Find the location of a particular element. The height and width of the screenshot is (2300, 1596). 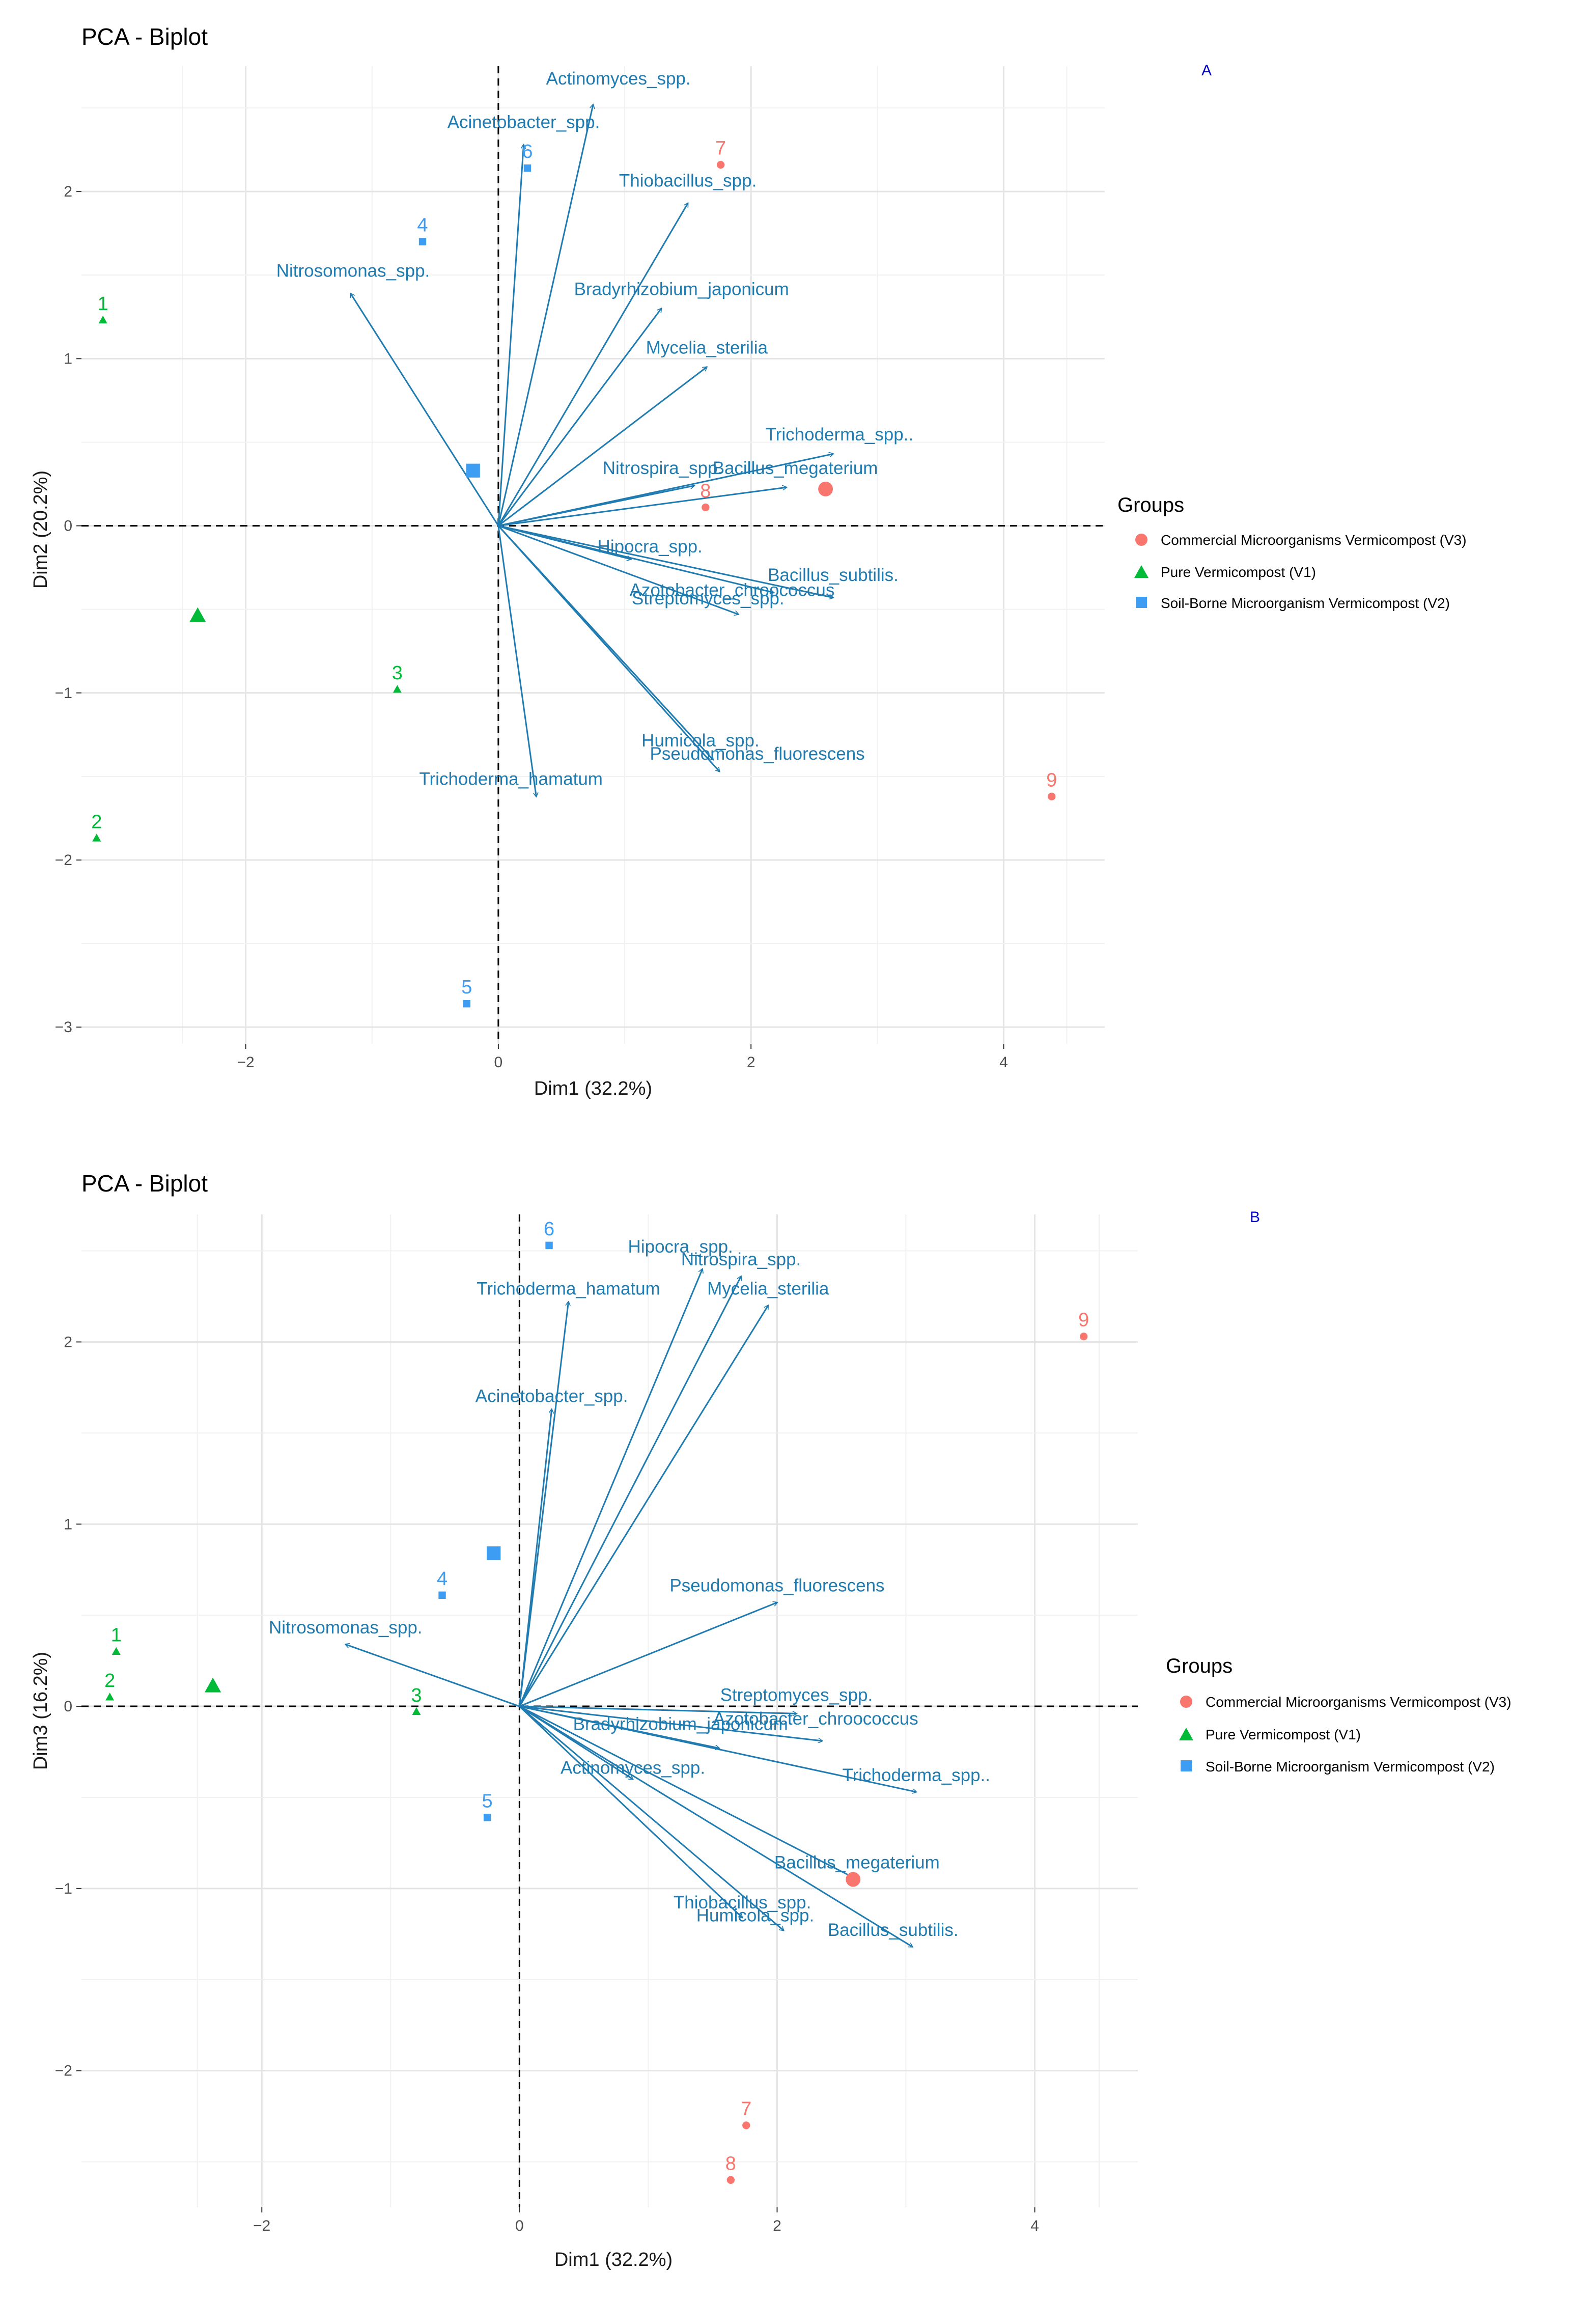

individual-label: 3 is located at coordinates (397, 673).